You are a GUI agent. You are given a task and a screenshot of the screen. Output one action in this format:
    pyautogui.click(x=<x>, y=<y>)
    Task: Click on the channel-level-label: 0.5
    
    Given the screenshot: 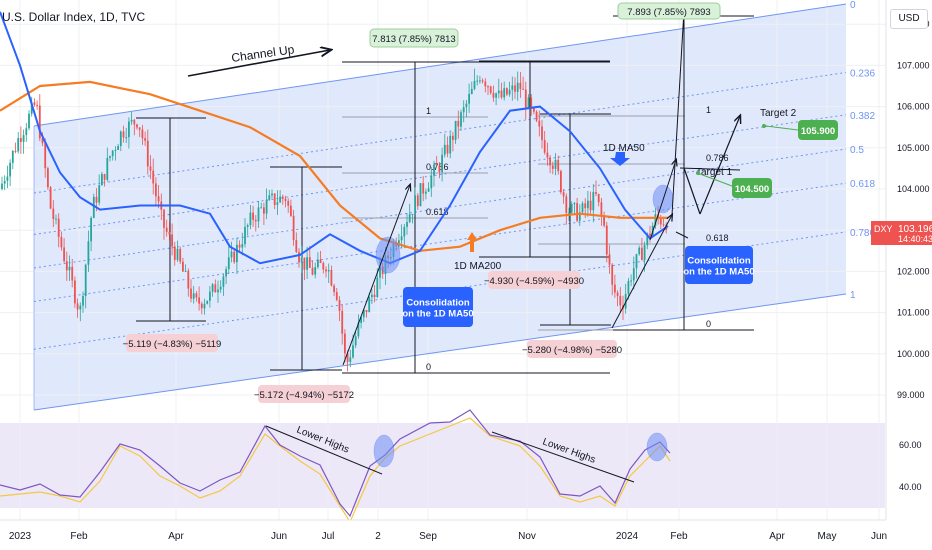 What is the action you would take?
    pyautogui.click(x=857, y=150)
    